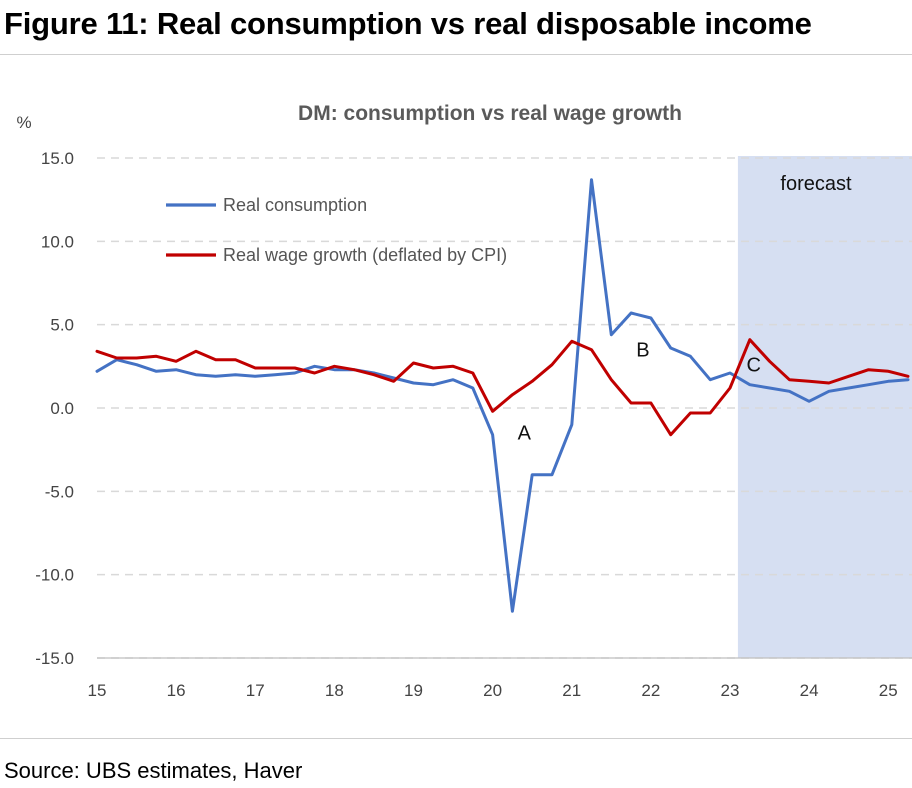 The width and height of the screenshot is (912, 788). Describe the element at coordinates (754, 365) in the screenshot. I see `annotation-c: C` at that location.